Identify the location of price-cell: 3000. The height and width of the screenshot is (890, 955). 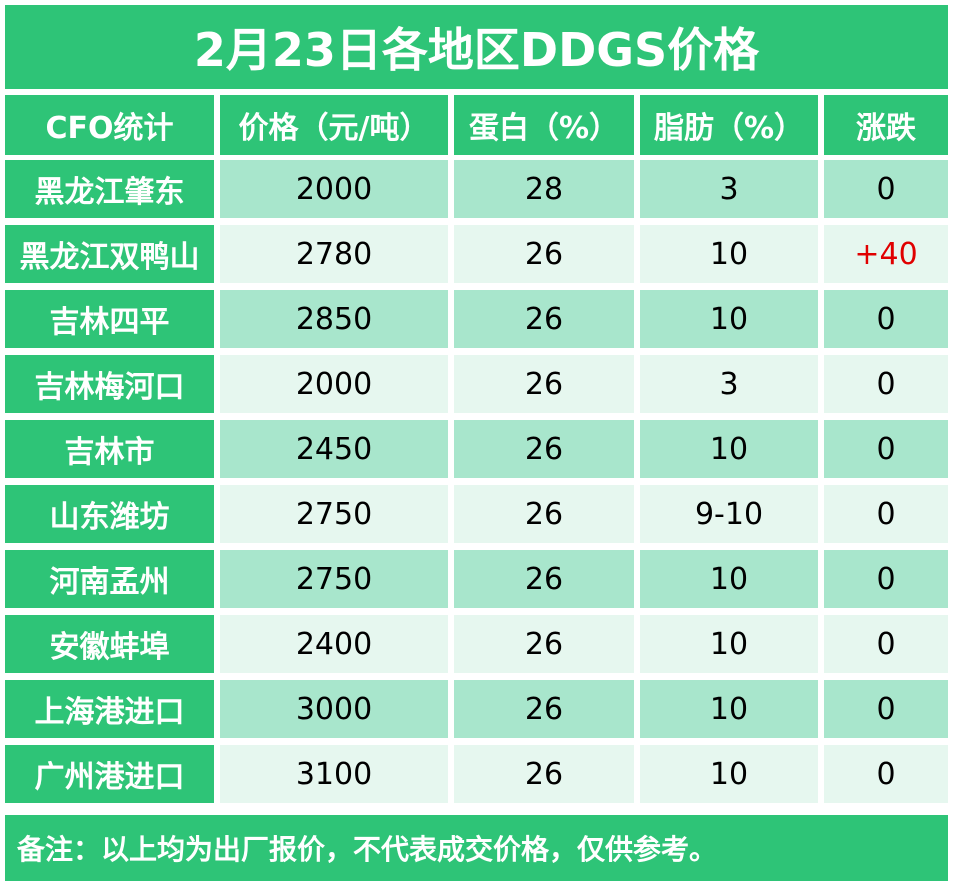
(334, 709).